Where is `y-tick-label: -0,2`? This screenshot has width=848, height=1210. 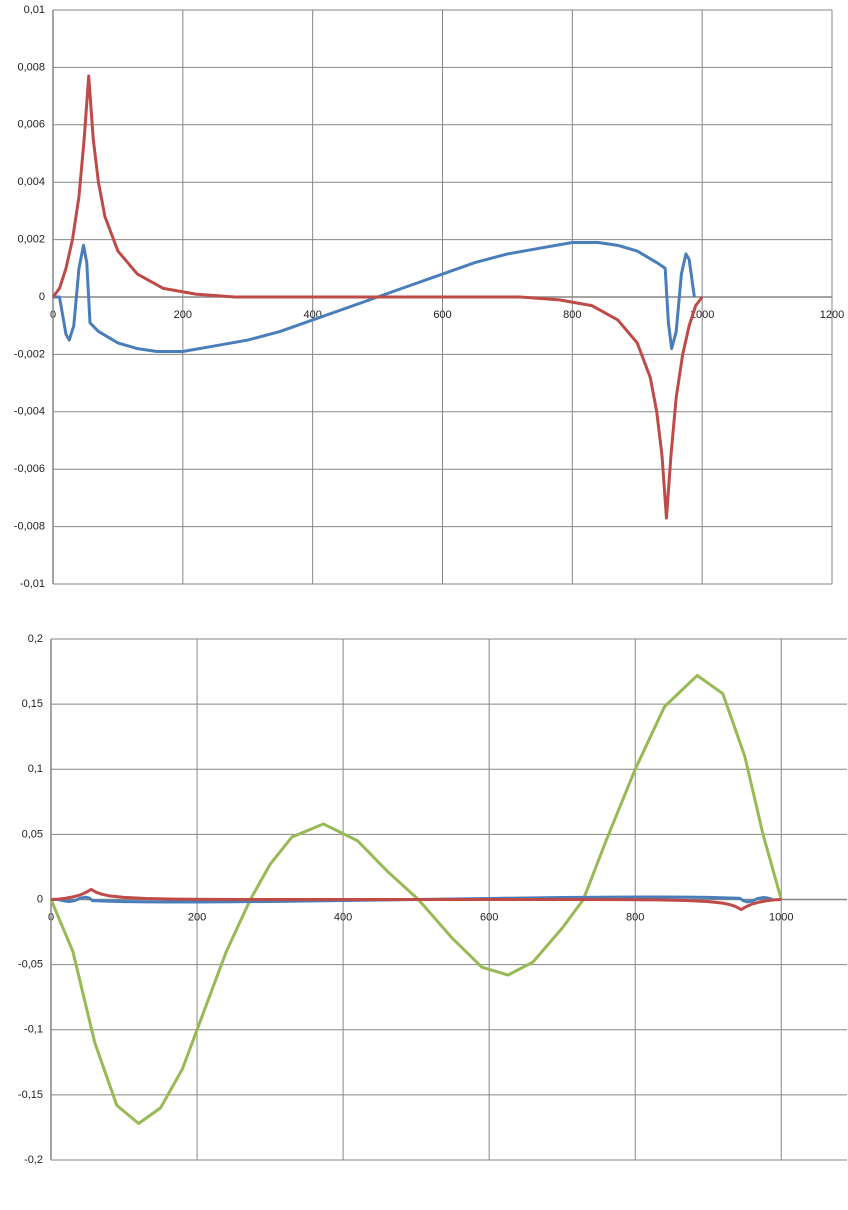 y-tick-label: -0,2 is located at coordinates (33, 1160).